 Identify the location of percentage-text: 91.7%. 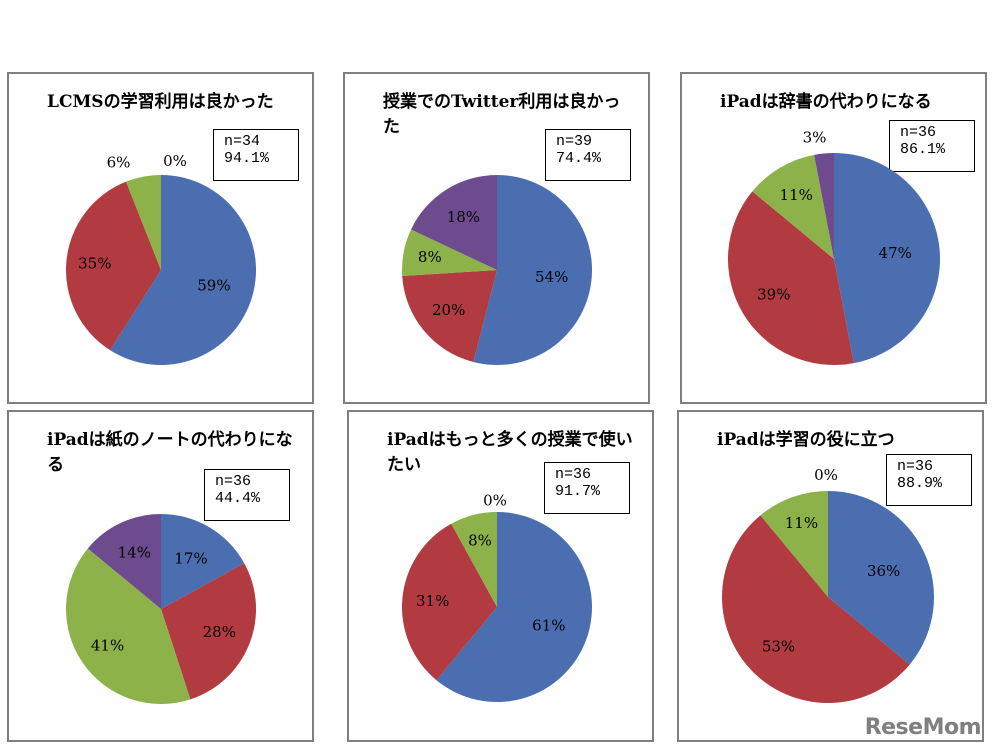
(578, 491).